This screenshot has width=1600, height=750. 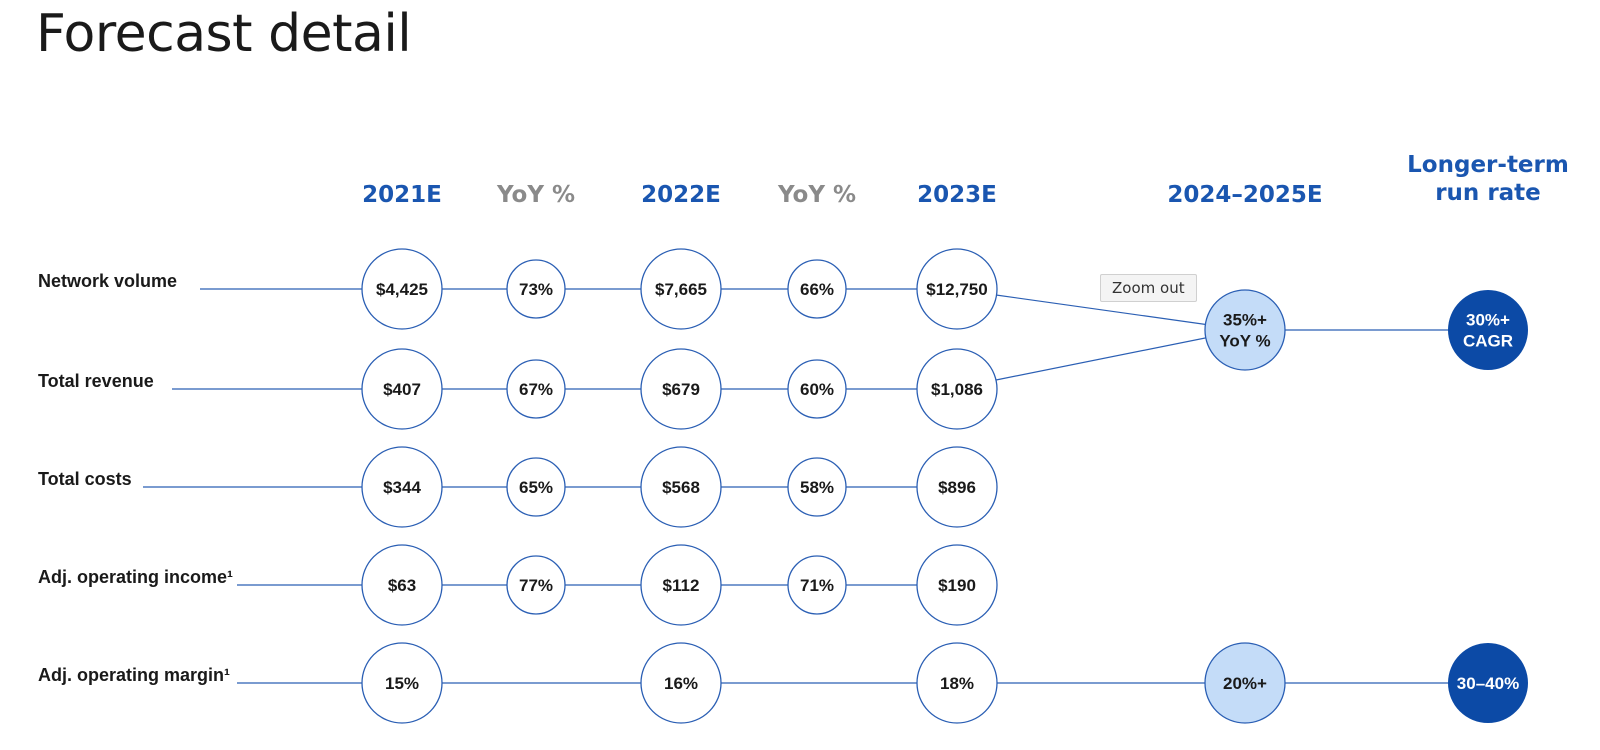 I want to click on value-label: $679, so click(x=681, y=389).